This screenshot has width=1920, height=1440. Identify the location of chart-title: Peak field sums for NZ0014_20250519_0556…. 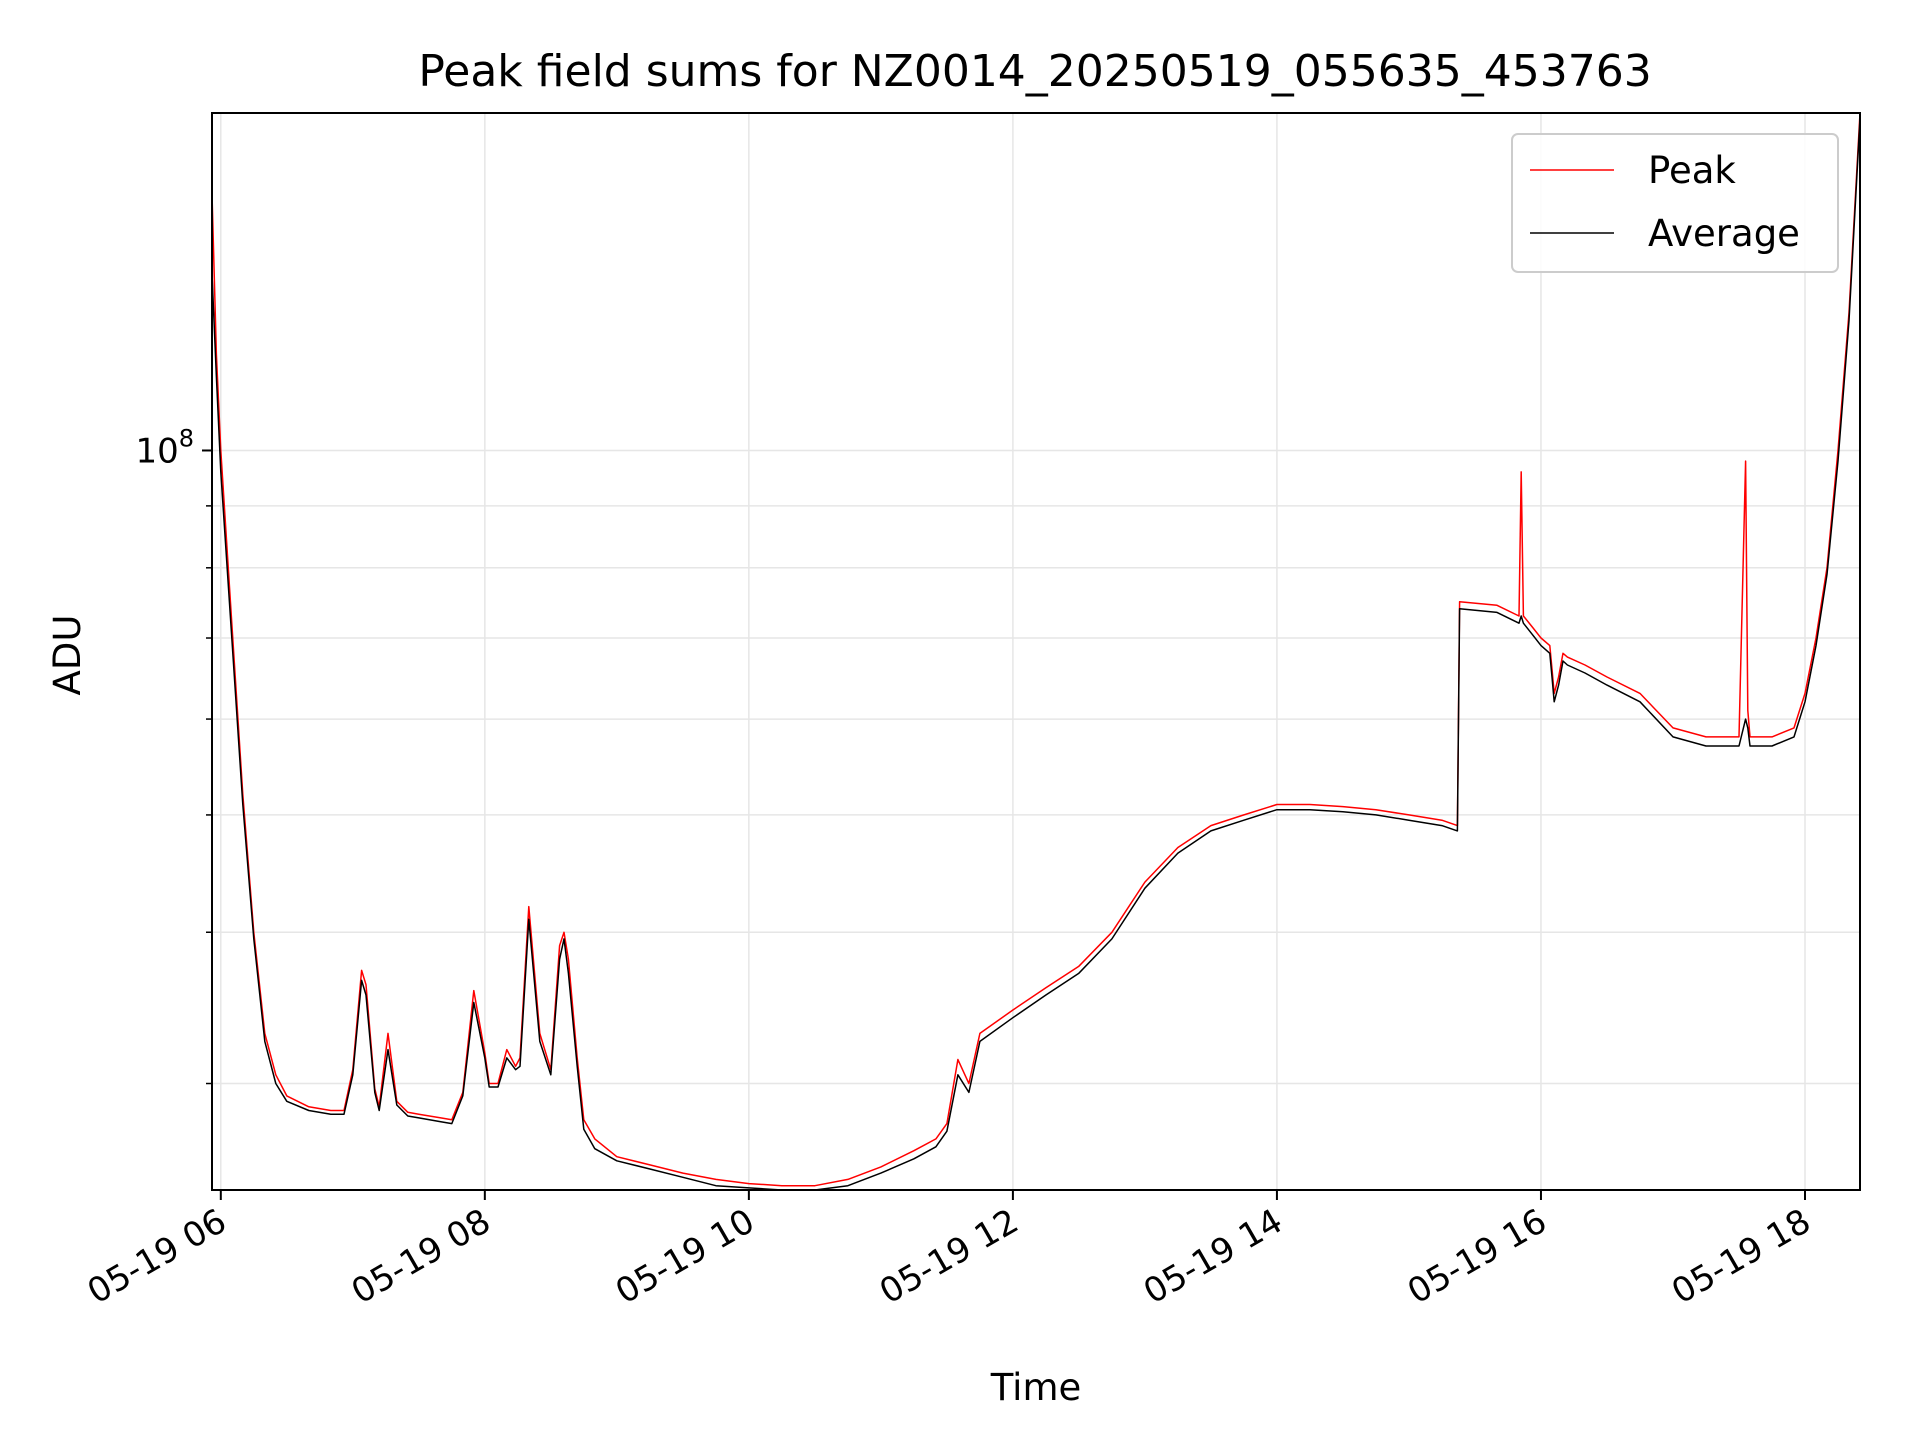
(1034, 71).